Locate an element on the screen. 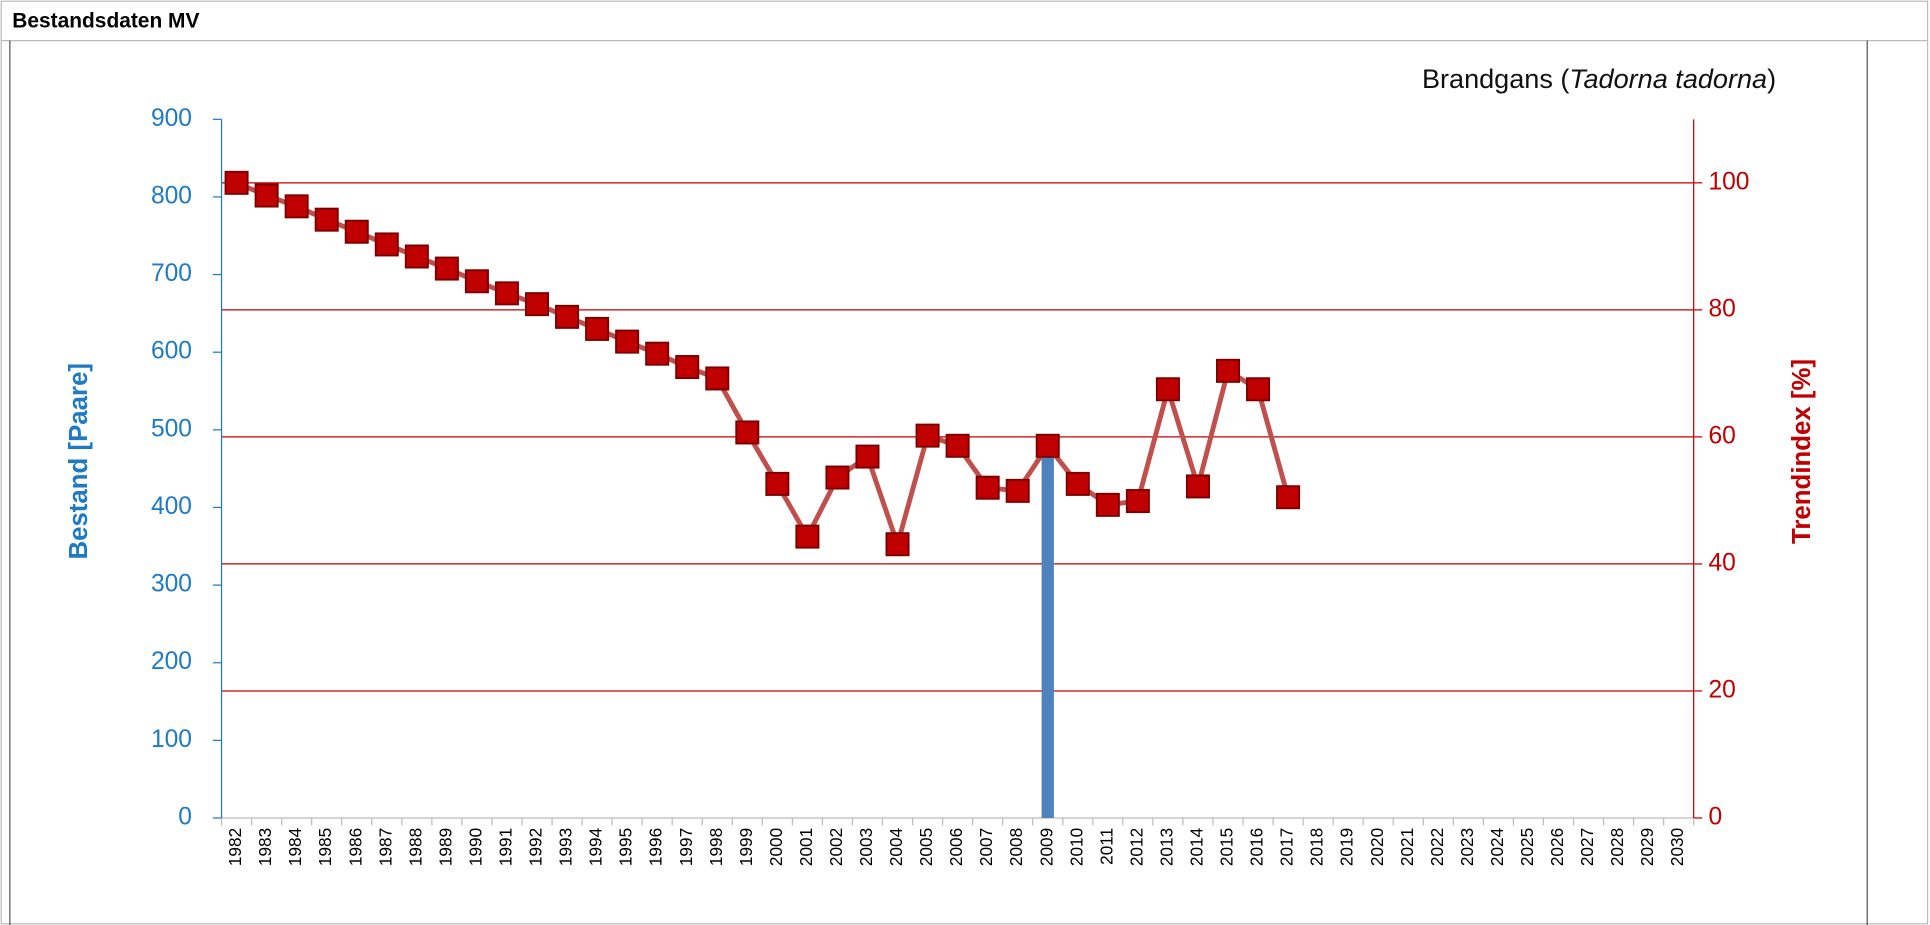 The height and width of the screenshot is (925, 1930). y-tick-label: 900 is located at coordinates (171, 118).